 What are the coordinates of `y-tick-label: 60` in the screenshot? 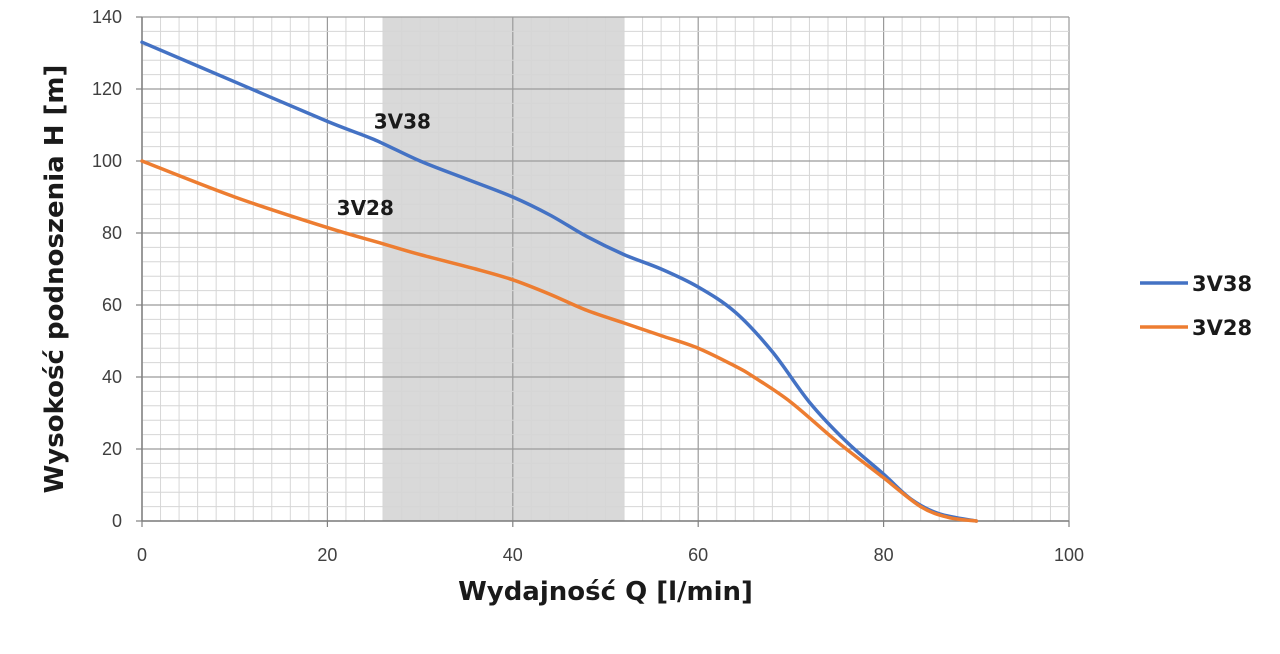 It's located at (112, 305).